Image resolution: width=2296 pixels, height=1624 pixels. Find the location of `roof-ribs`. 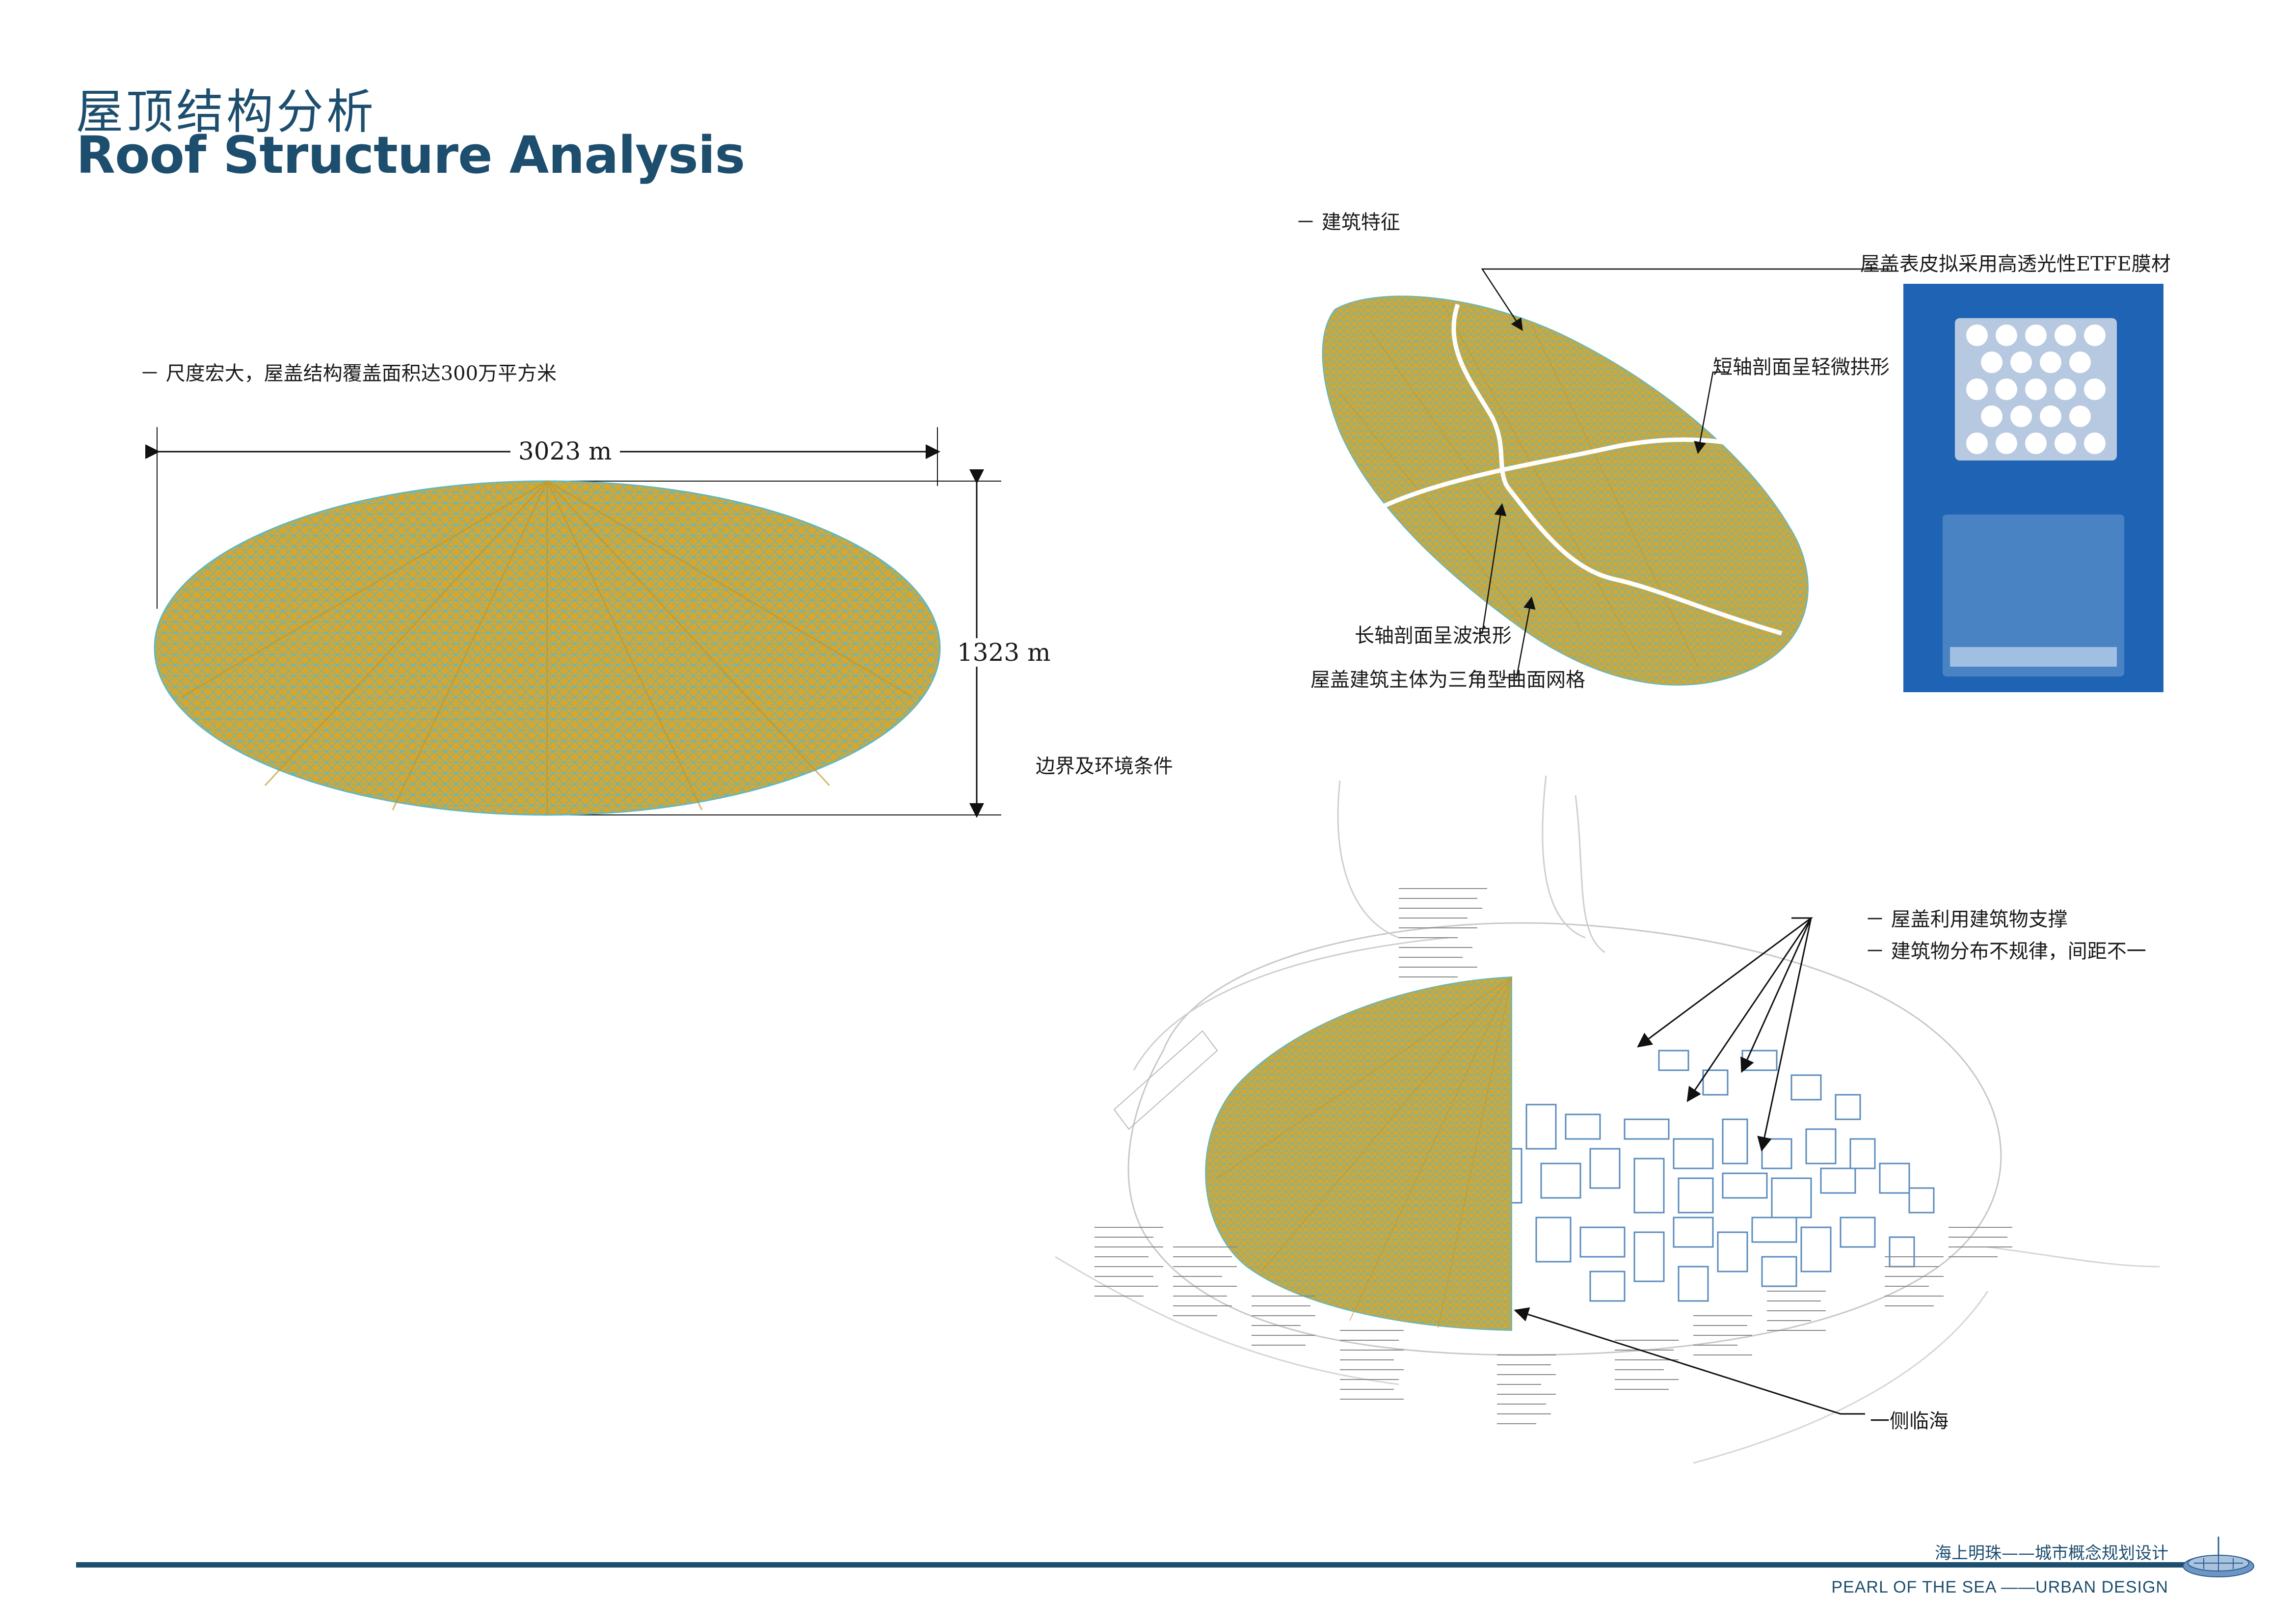

roof-ribs is located at coordinates (547, 647).